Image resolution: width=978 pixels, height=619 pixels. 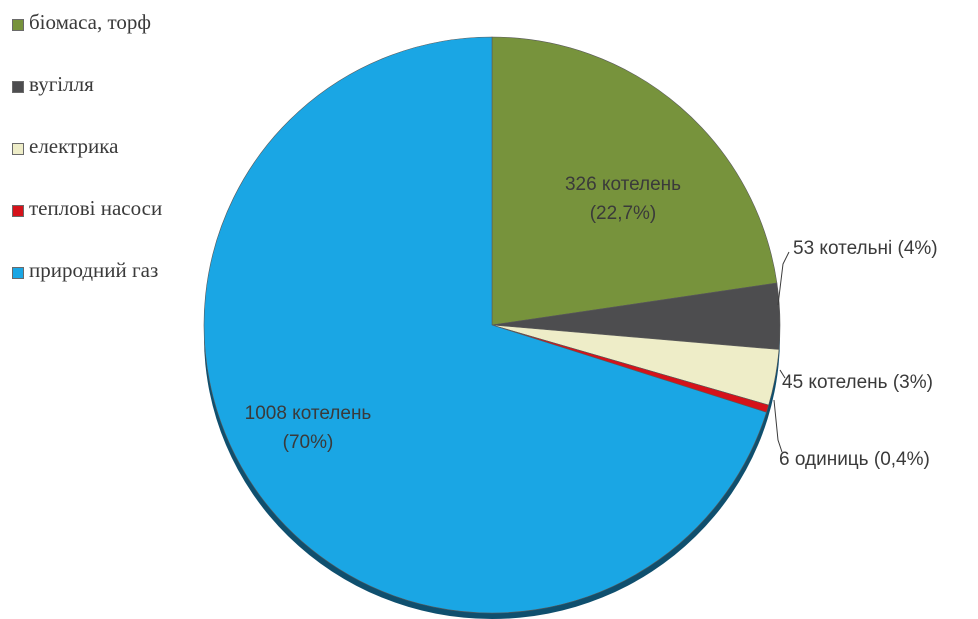 What do you see at coordinates (94, 270) in the screenshot?
I see `legend-label-gas: природний газ` at bounding box center [94, 270].